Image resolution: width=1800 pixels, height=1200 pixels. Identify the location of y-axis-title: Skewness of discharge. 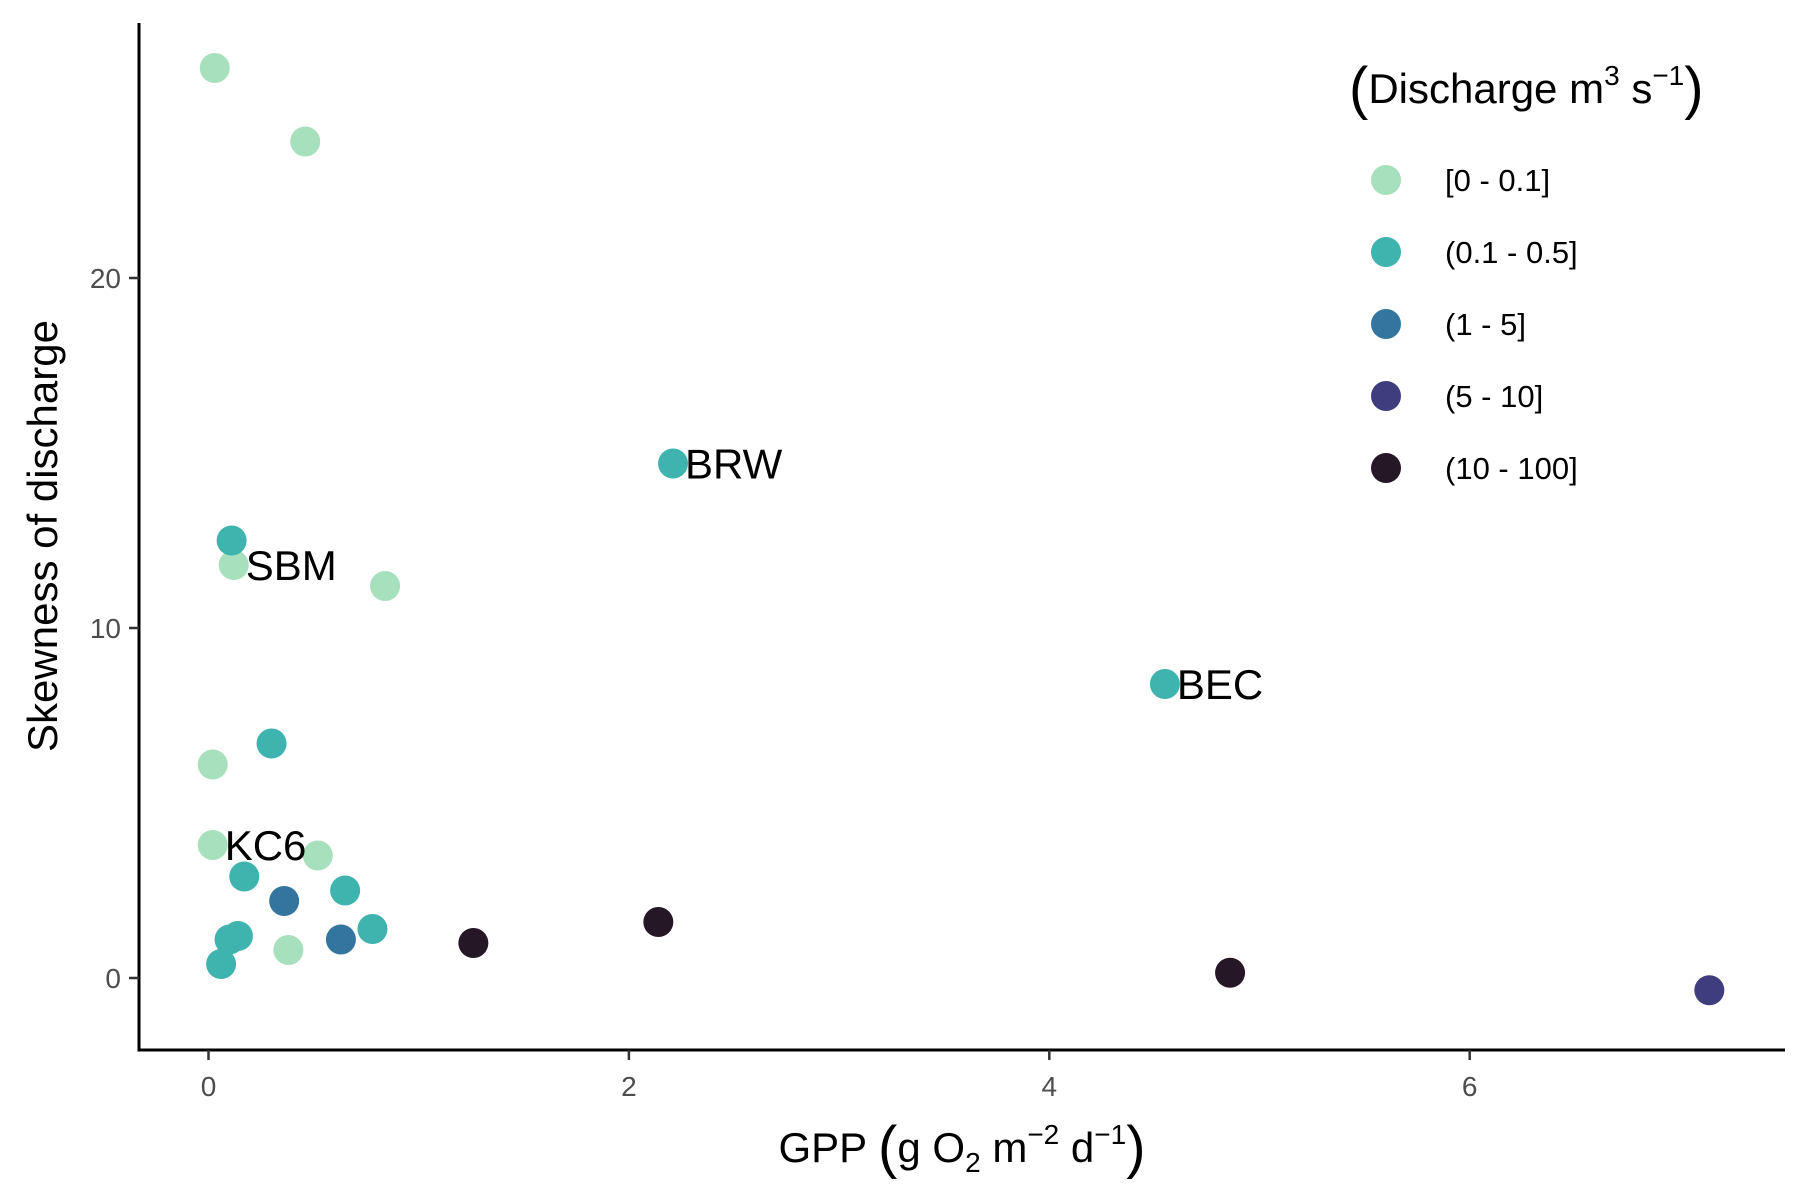
(42, 536).